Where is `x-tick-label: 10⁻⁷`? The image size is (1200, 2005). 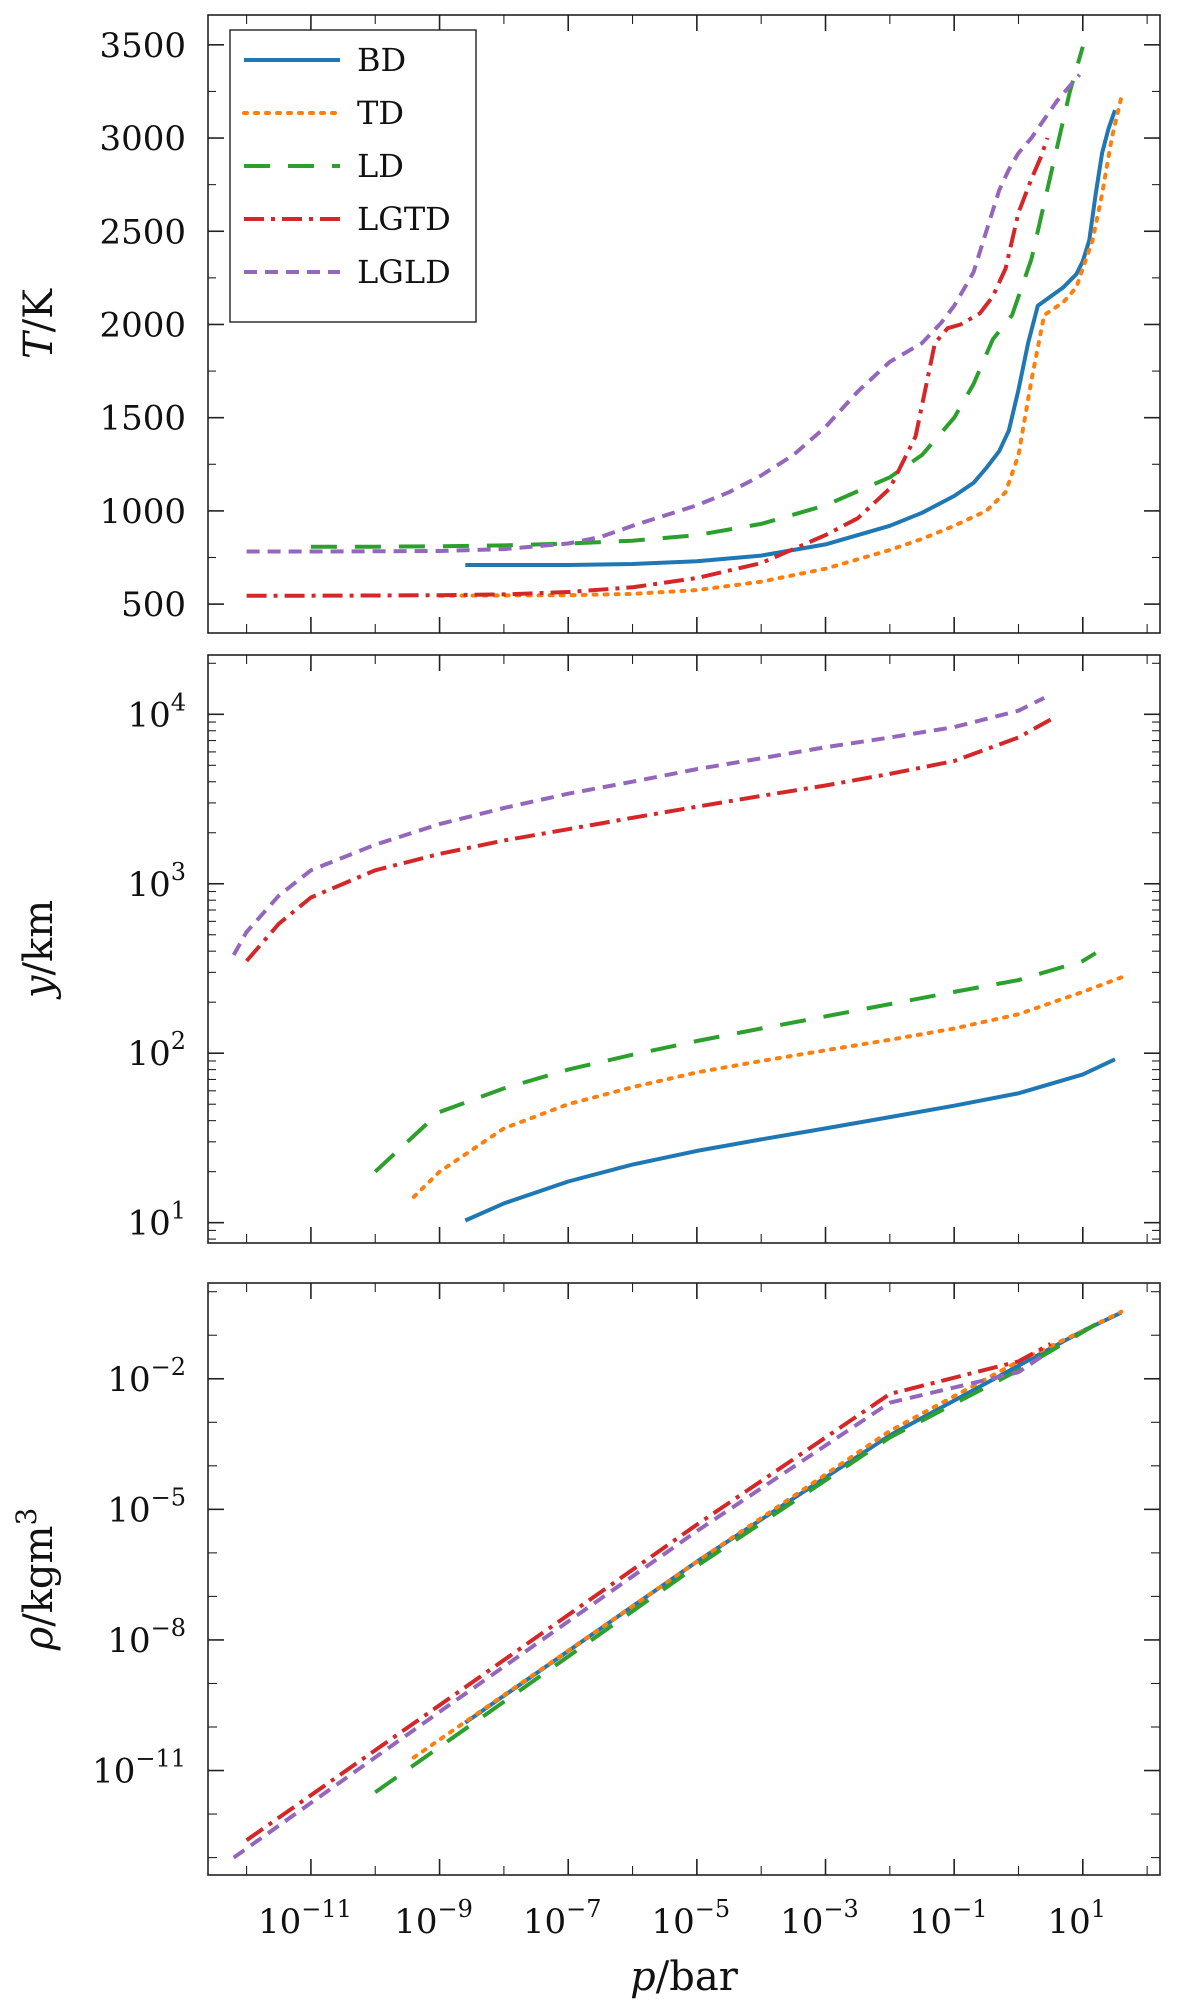
x-tick-label: 10⁻⁷ is located at coordinates (562, 1918).